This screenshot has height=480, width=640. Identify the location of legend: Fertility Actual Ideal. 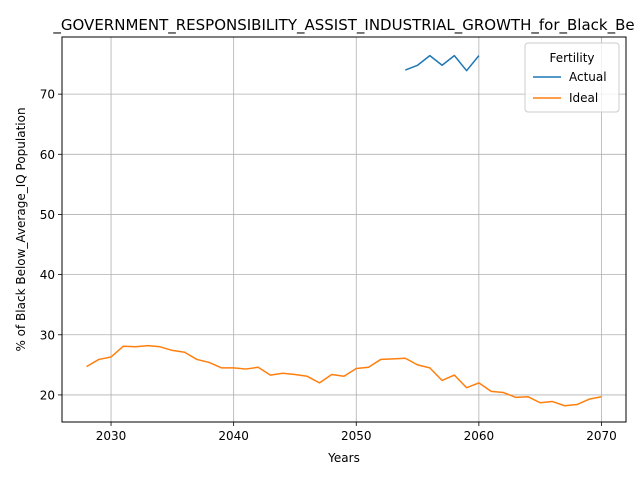
(572, 77).